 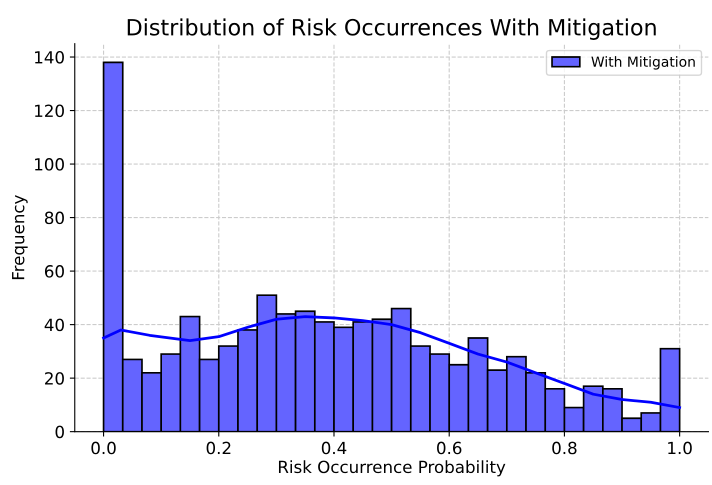 What do you see at coordinates (54, 218) in the screenshot?
I see `y-tick-label: 80` at bounding box center [54, 218].